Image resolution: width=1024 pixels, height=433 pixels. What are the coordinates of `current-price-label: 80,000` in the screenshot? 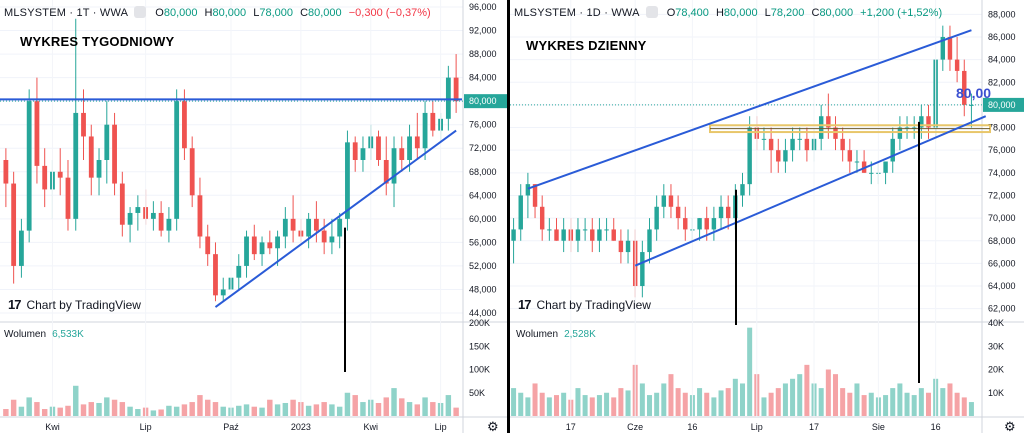 It's located at (1002, 105).